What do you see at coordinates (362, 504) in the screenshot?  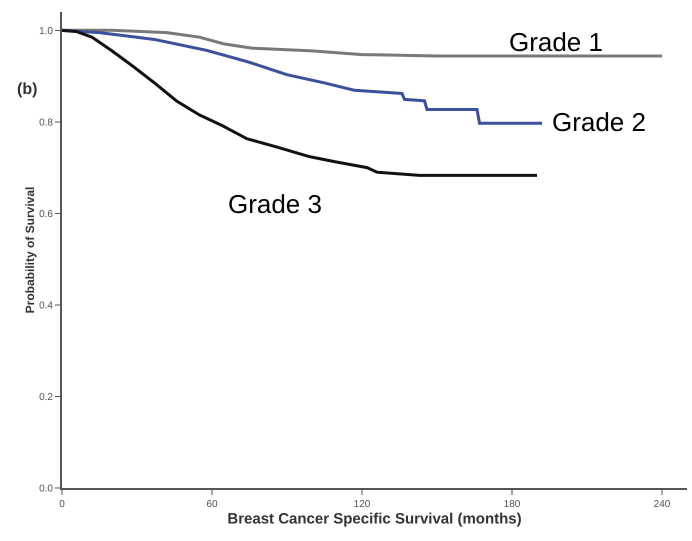 I see `x-tick-label: 120` at bounding box center [362, 504].